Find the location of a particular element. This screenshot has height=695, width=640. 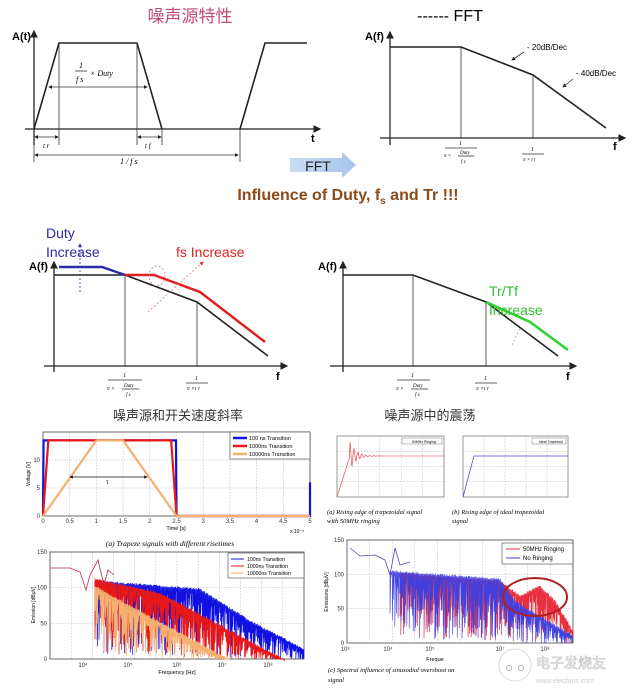

legend-item: 100ns Transition is located at coordinates (266, 560).